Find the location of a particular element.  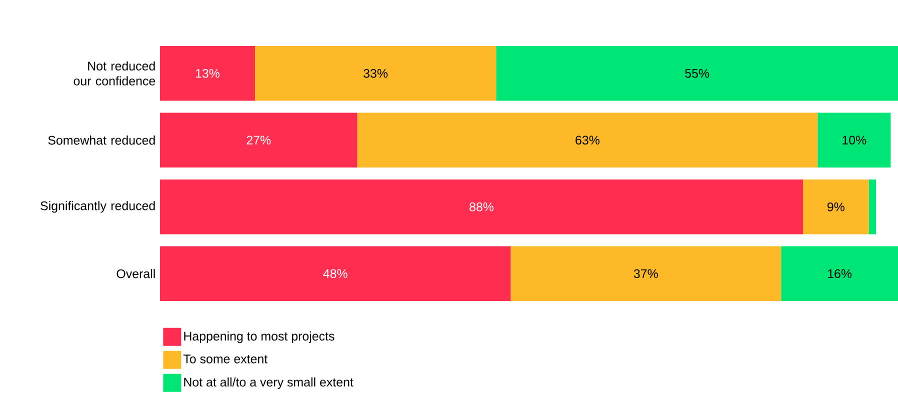

data-label: 63% is located at coordinates (588, 140).